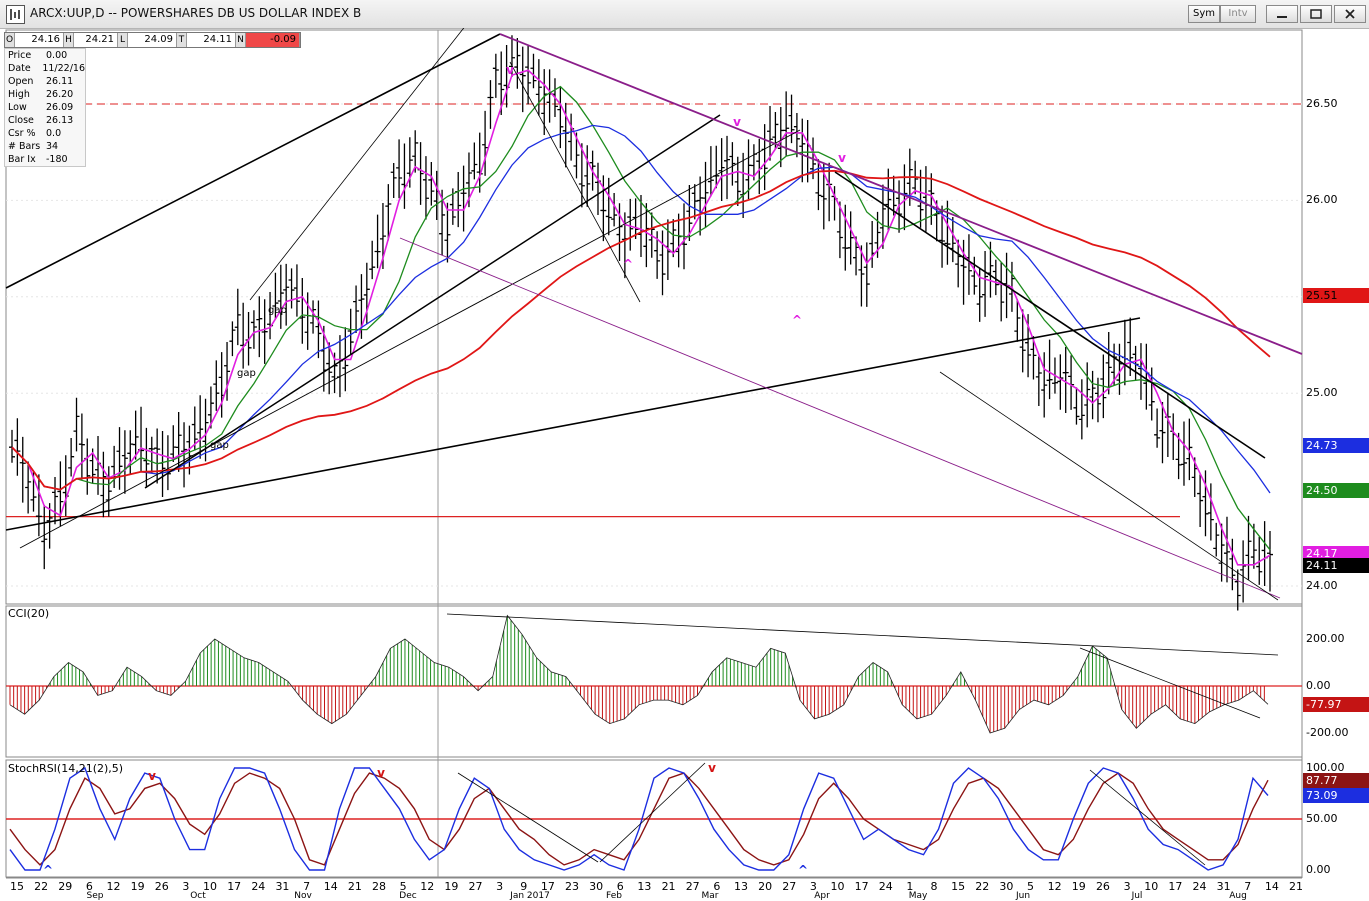 The width and height of the screenshot is (1369, 901). Describe the element at coordinates (161, 886) in the screenshot. I see `date-tick-label: 26` at that location.